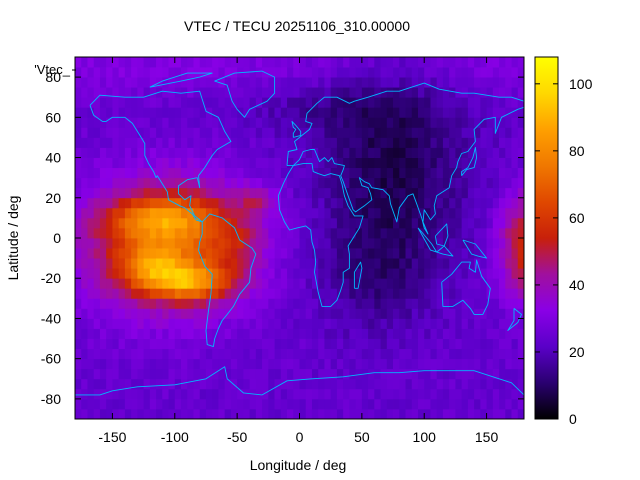 This screenshot has width=640, height=480. Describe the element at coordinates (546, 238) in the screenshot. I see `colorbar` at that location.